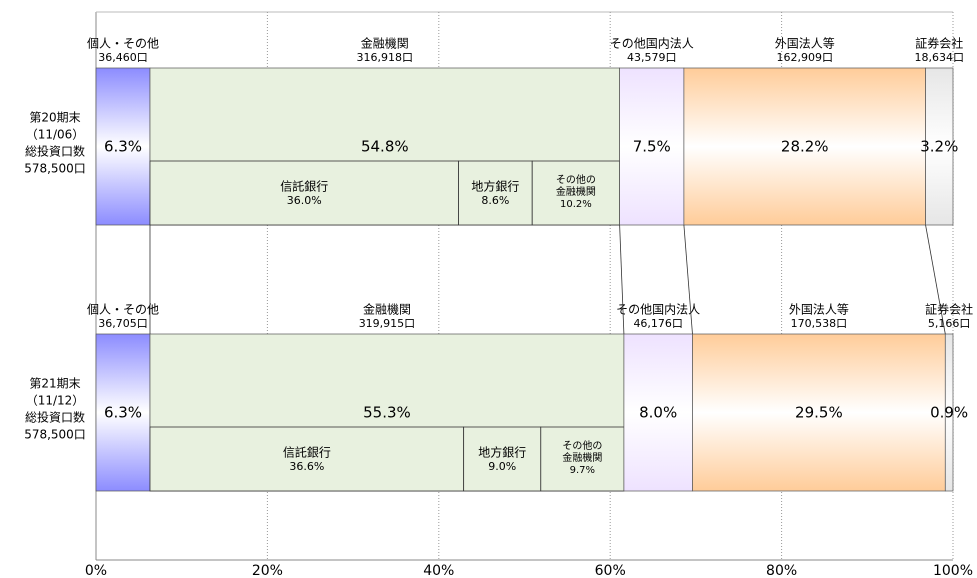  What do you see at coordinates (576, 204) in the screenshot?
I see `sub-segment-value: 10.2%` at bounding box center [576, 204].